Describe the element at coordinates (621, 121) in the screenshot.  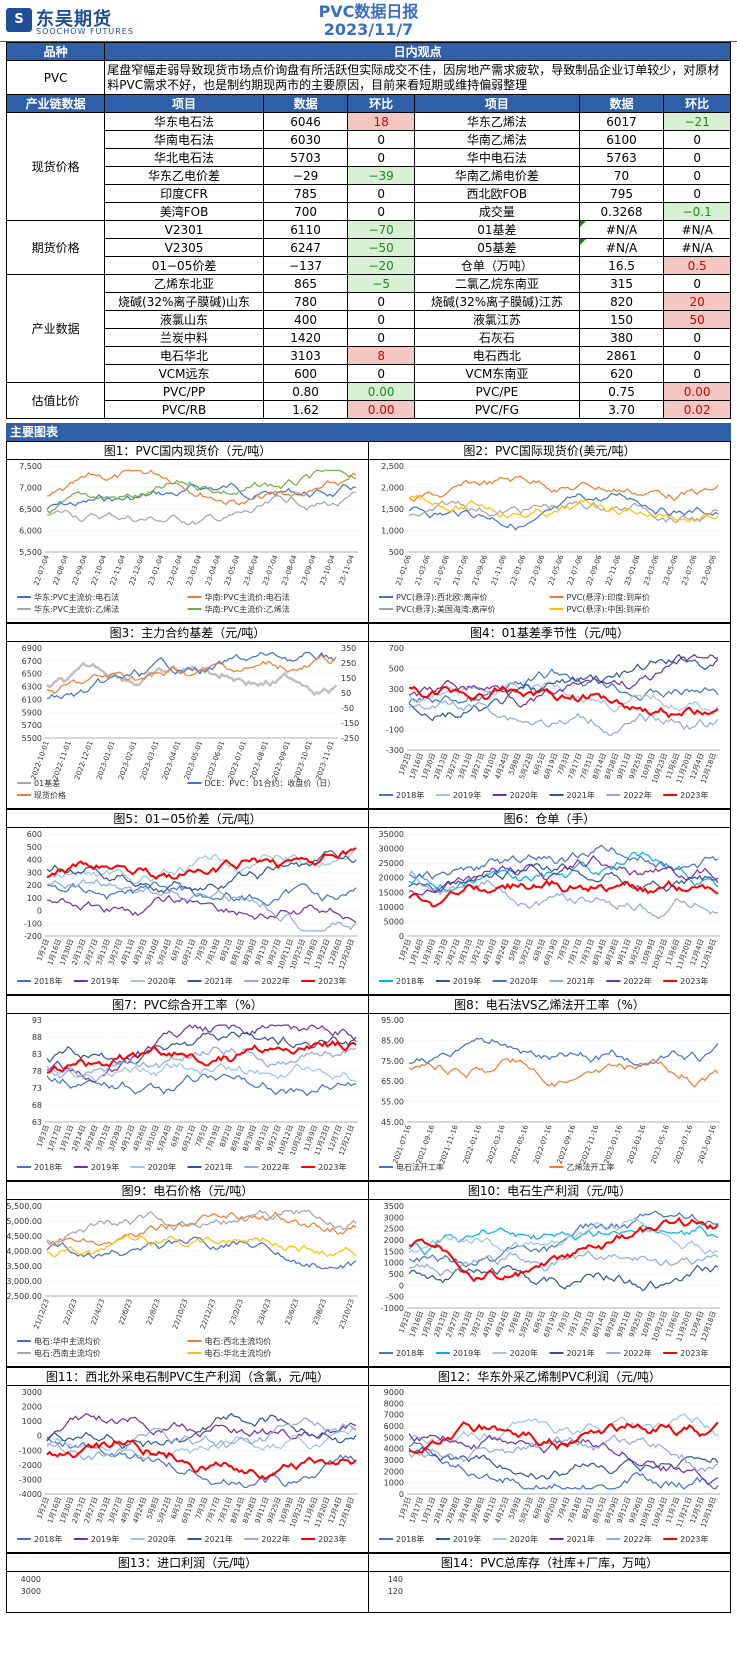
I see `value-right: 6017` at that location.